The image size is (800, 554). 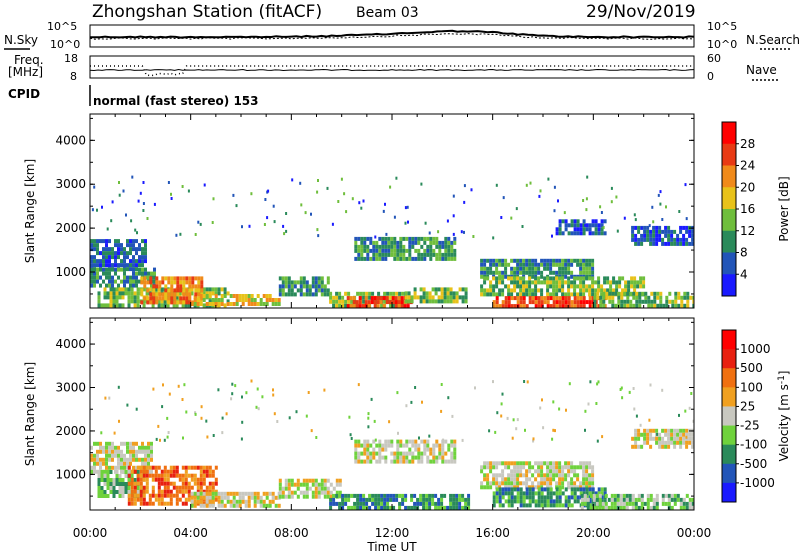 What do you see at coordinates (714, 58) in the screenshot?
I see `nave-tick-high: 60` at bounding box center [714, 58].